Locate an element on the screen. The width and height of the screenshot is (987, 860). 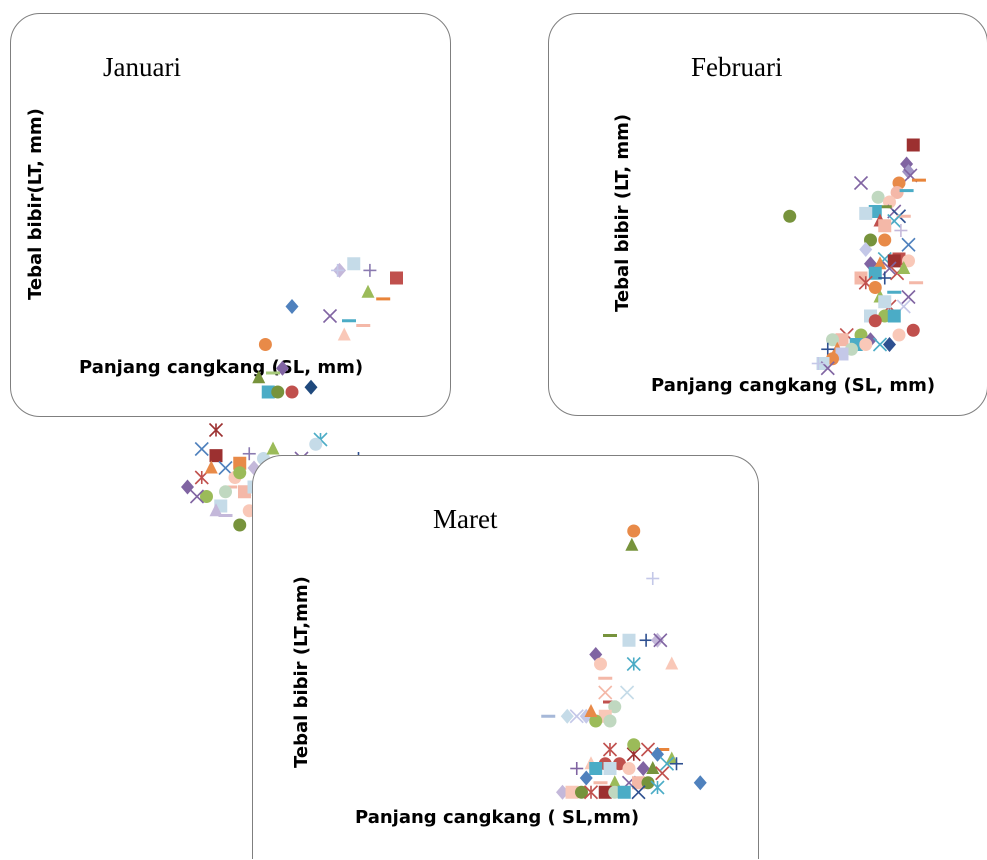
chart-title: Maret is located at coordinates (465, 519).